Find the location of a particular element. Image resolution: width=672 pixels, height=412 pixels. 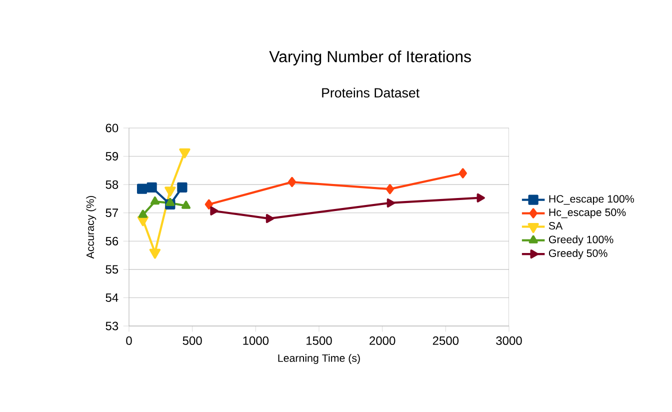

chart-subtitle: Proteins Dataset is located at coordinates (371, 93).